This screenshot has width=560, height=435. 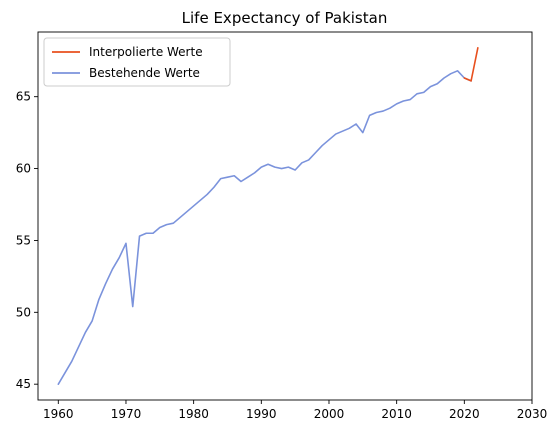 What do you see at coordinates (58, 414) in the screenshot?
I see `x-tick-label: 1960` at bounding box center [58, 414].